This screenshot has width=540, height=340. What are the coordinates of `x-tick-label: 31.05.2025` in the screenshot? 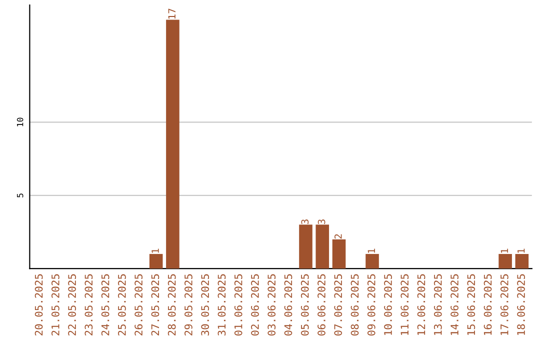 It's located at (222, 305).